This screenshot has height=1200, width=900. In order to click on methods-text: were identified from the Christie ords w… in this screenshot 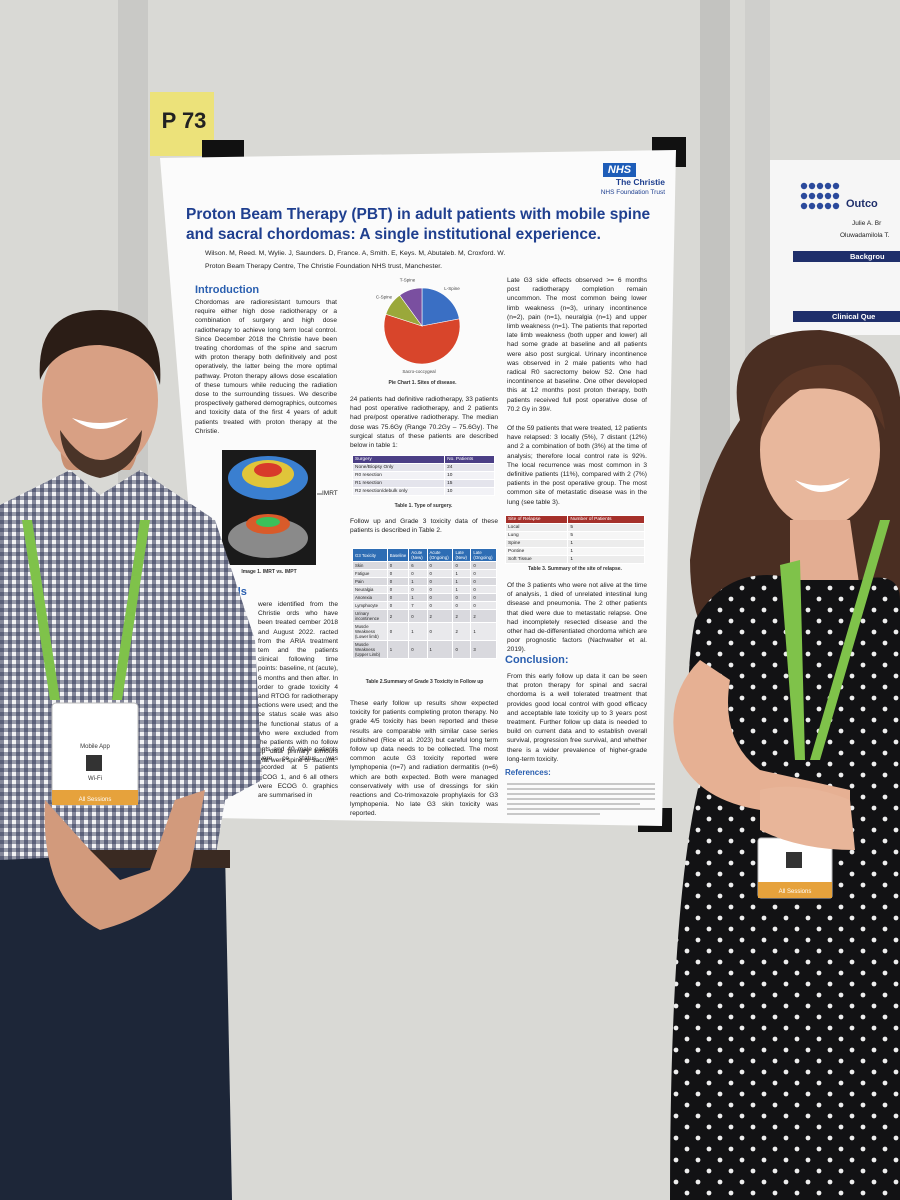, I will do `click(298, 683)`.